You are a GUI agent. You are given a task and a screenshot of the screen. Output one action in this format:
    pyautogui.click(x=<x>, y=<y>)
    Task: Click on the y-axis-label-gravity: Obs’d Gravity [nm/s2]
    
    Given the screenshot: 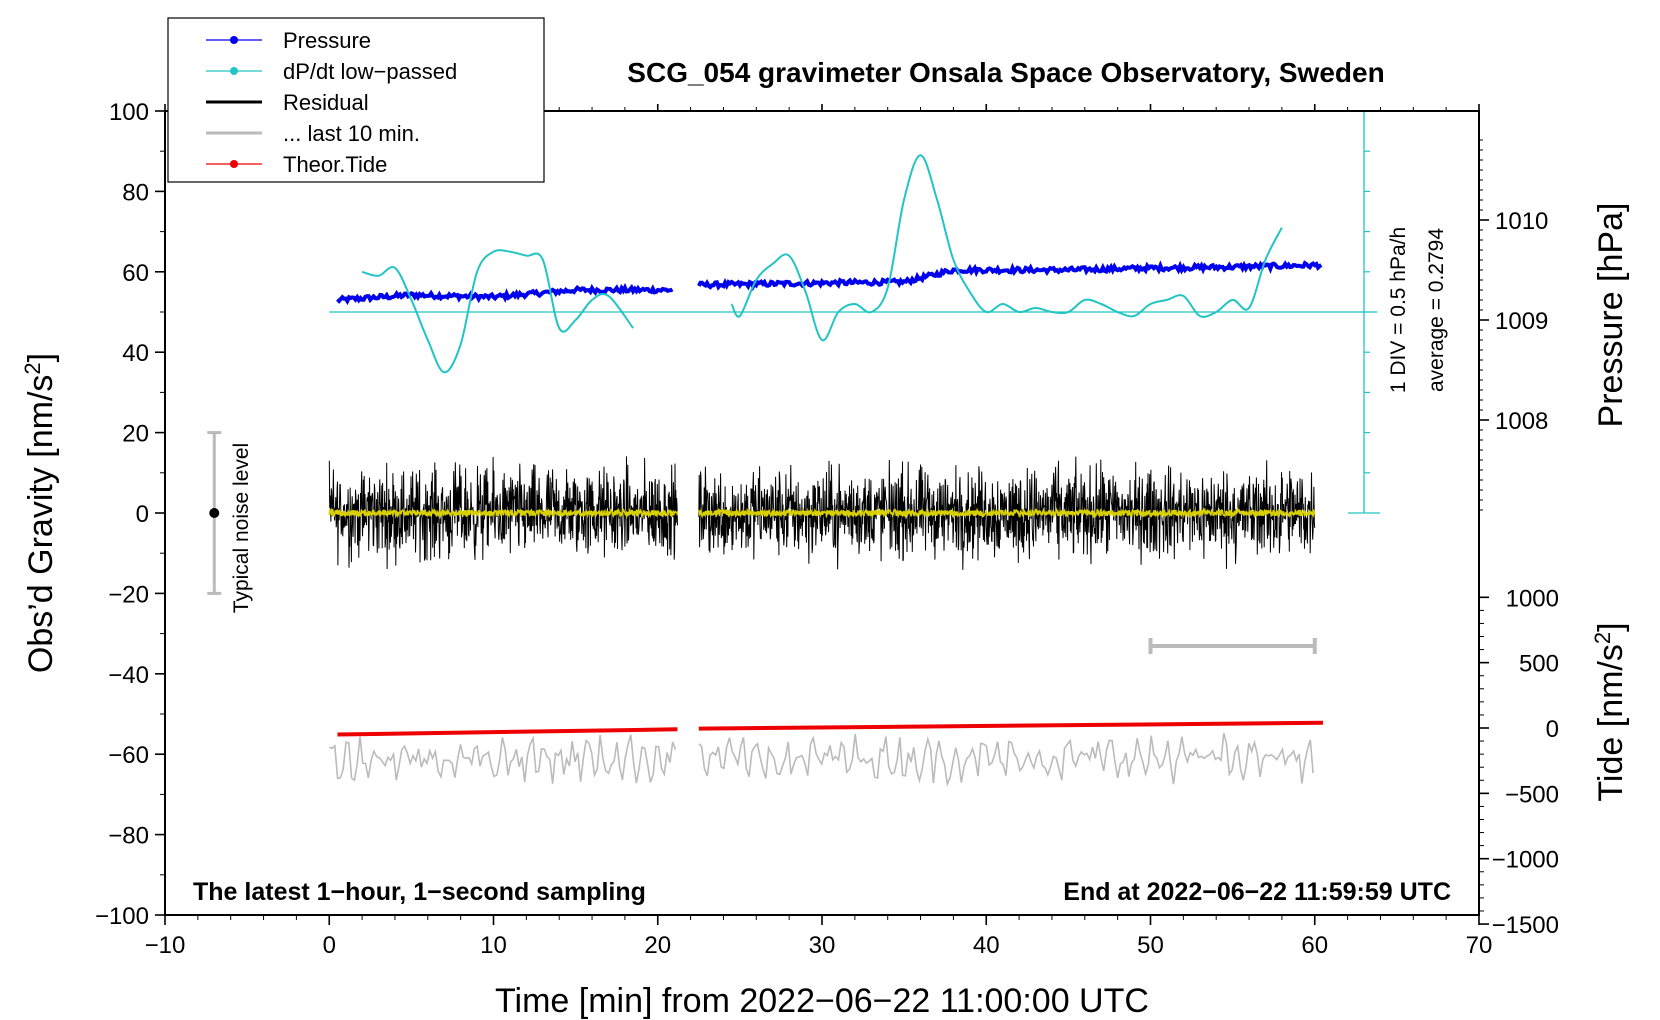 What is the action you would take?
    pyautogui.click(x=40, y=513)
    